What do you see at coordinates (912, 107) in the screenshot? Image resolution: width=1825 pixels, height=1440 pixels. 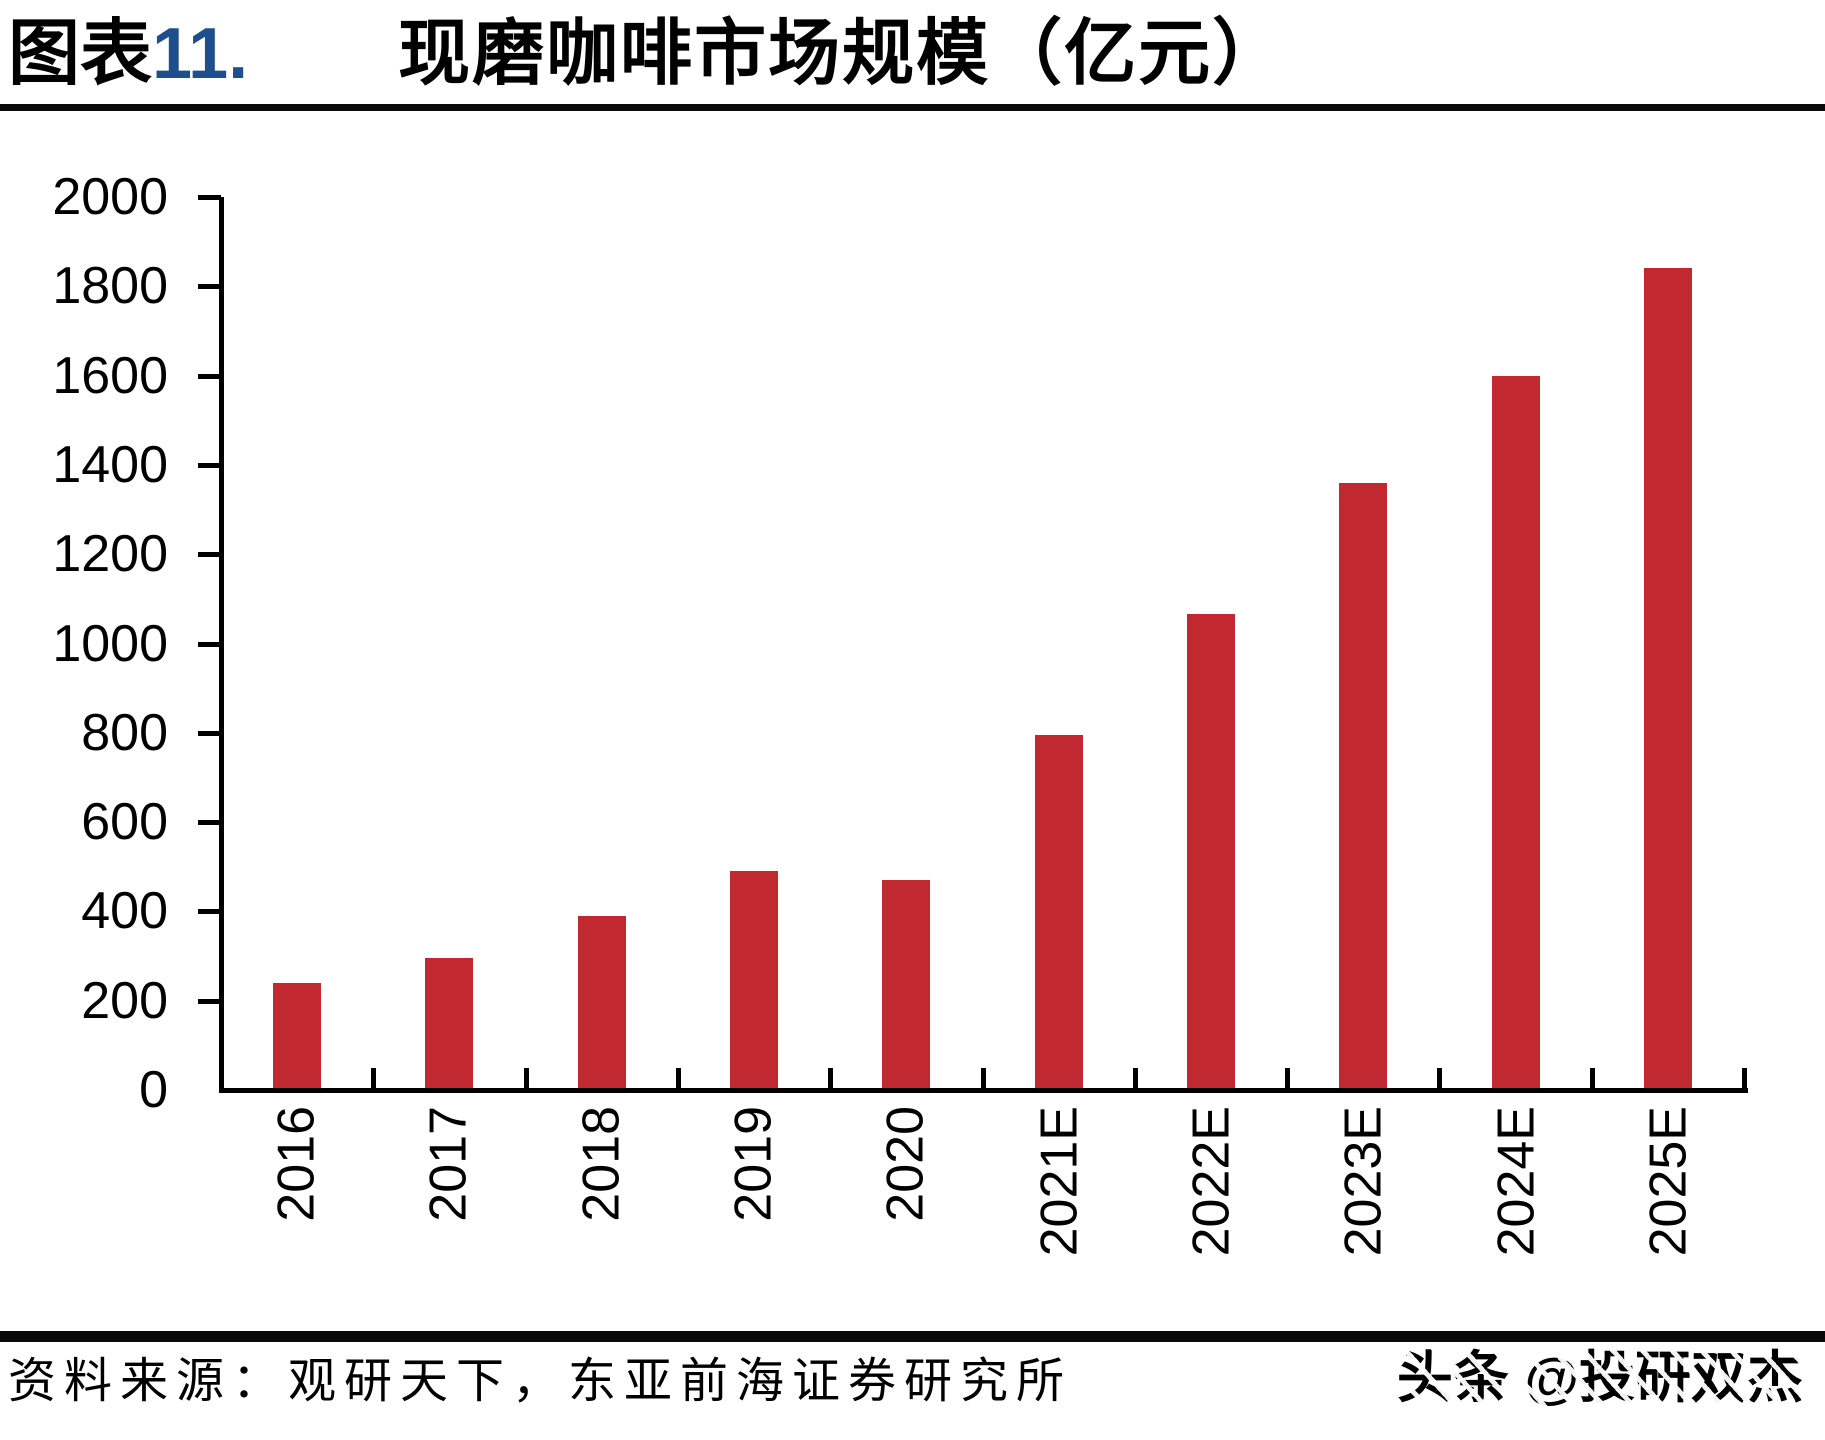 I see `title-divider-line` at bounding box center [912, 107].